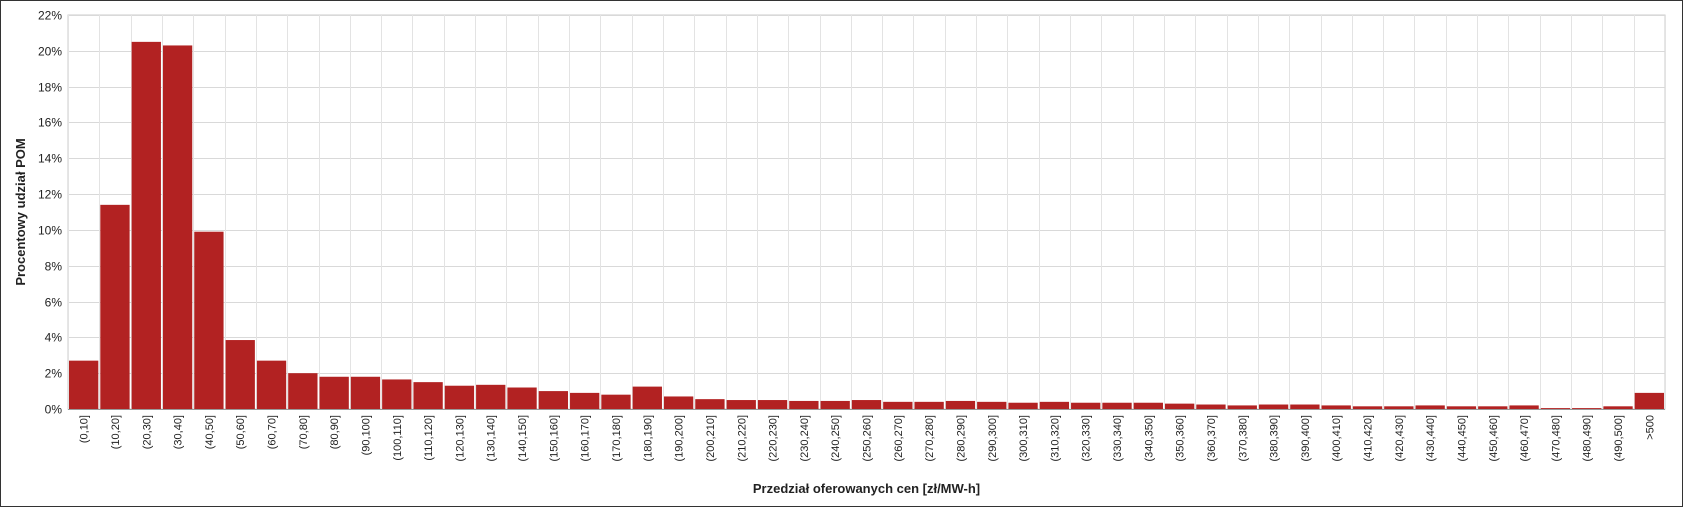 The width and height of the screenshot is (1683, 507). What do you see at coordinates (742, 438) in the screenshot?
I see `x-tick-label: (210,220]` at bounding box center [742, 438].